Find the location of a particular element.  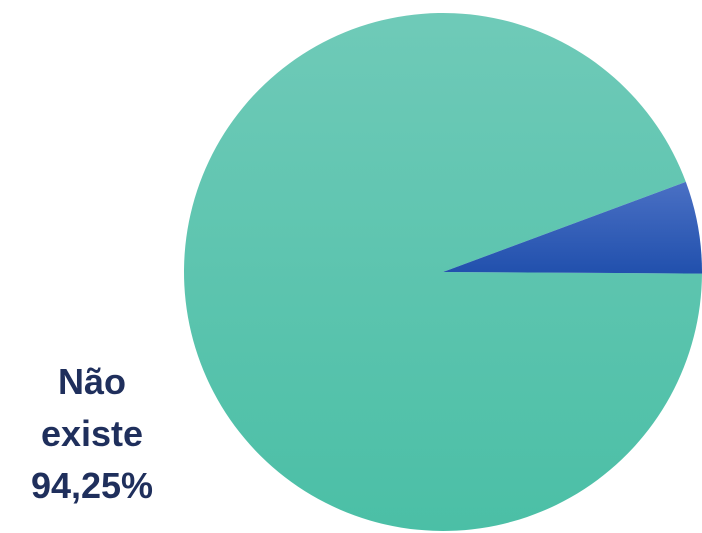

slice-label-line-2: existe is located at coordinates (92, 433).